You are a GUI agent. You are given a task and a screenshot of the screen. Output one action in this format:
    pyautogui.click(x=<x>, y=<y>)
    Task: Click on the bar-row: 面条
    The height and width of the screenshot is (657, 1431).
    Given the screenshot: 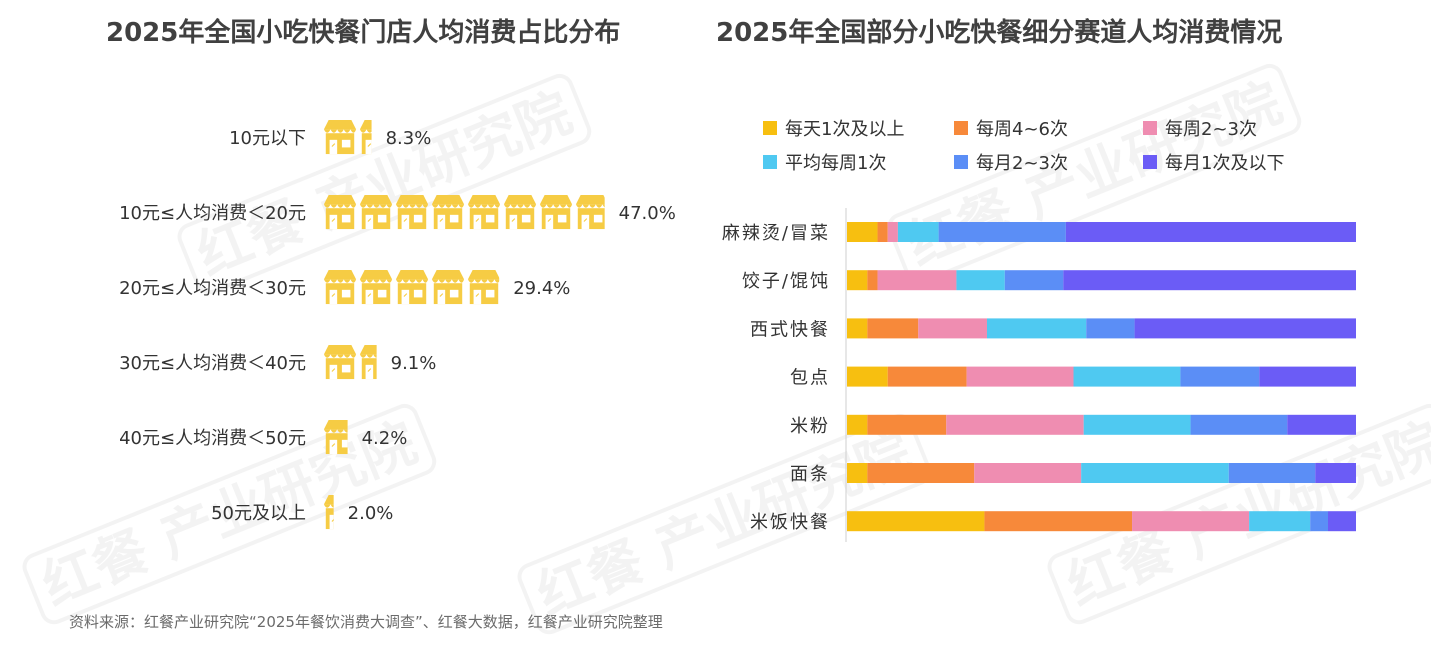 What is the action you would take?
    pyautogui.click(x=1073, y=474)
    